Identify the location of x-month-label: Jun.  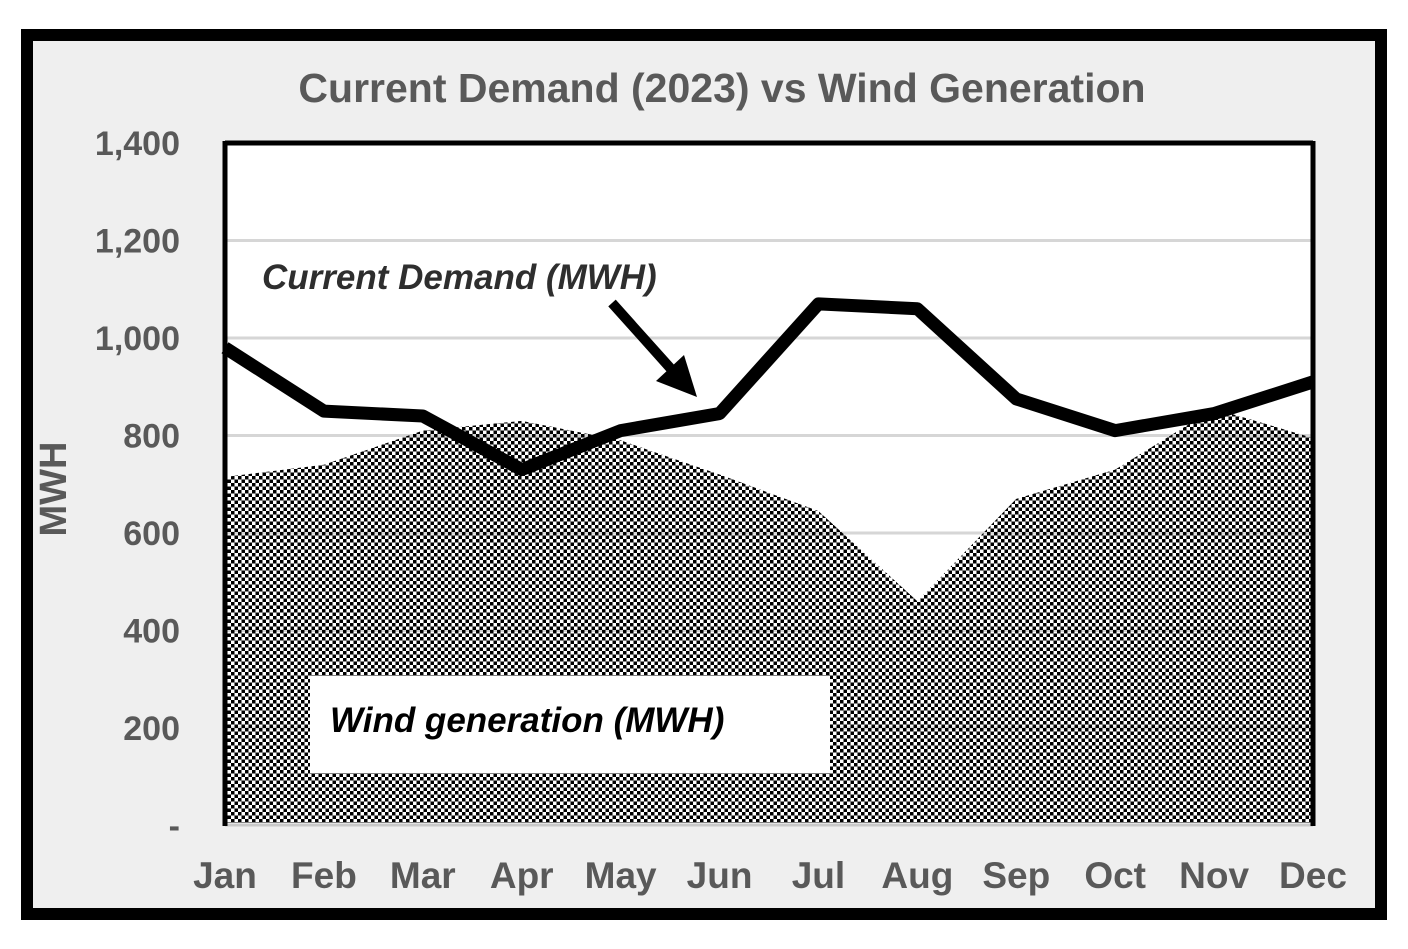
(720, 875).